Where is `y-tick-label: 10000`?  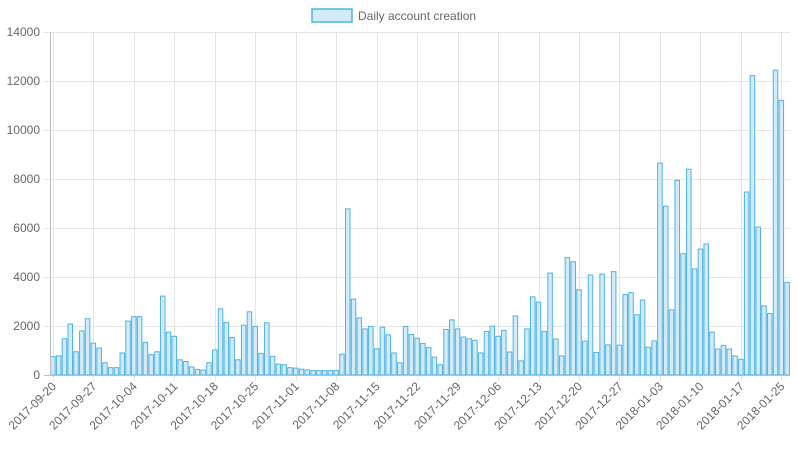
y-tick-label: 10000 is located at coordinates (24, 130).